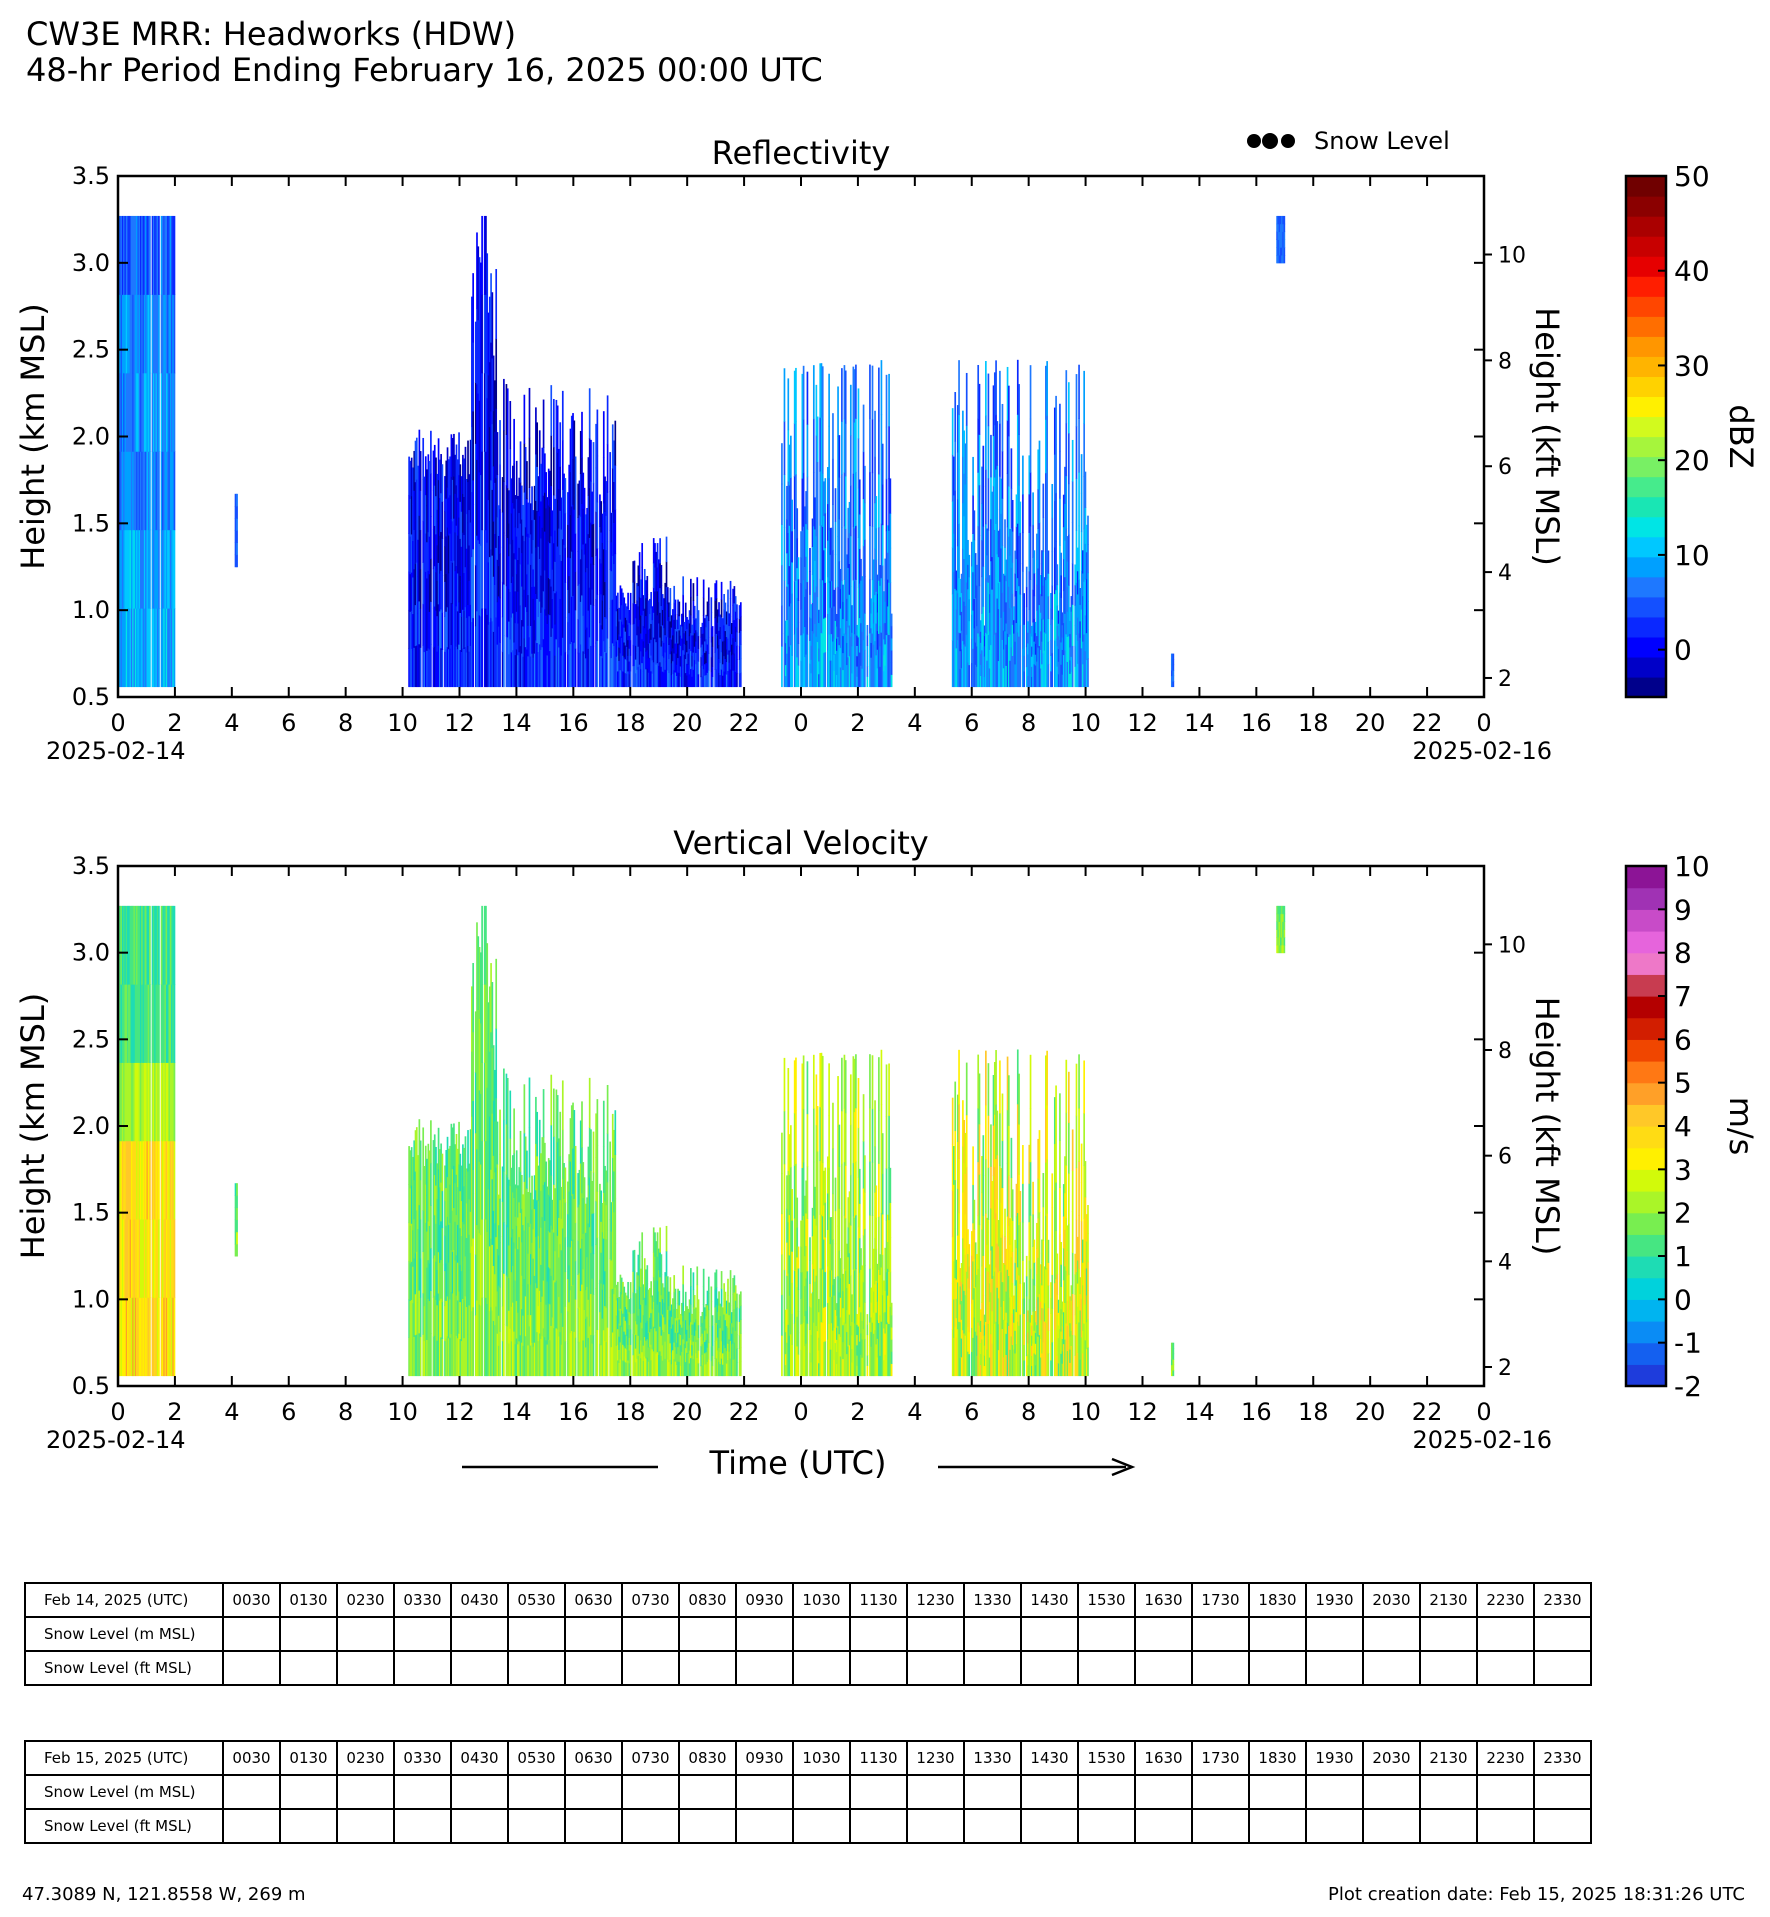 Image resolution: width=1770 pixels, height=1917 pixels. I want to click on x-tick-label: 14, so click(1199, 723).